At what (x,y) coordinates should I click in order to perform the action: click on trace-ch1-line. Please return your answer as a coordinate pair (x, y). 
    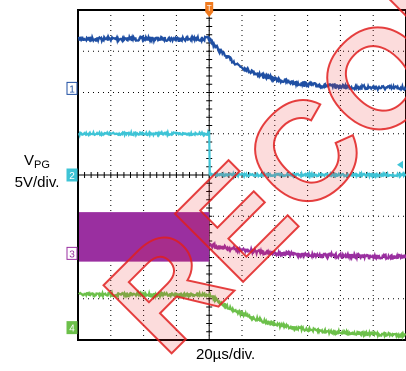
    Looking at the image, I should click on (241, 63).